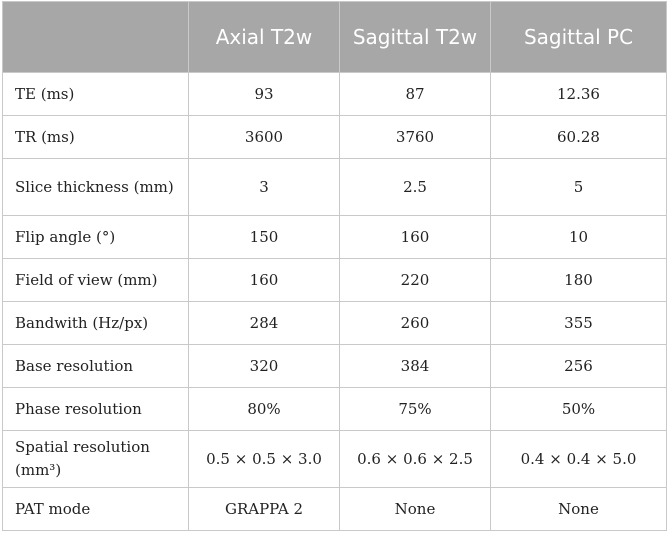  I want to click on table-cell: 80%, so click(264, 409).